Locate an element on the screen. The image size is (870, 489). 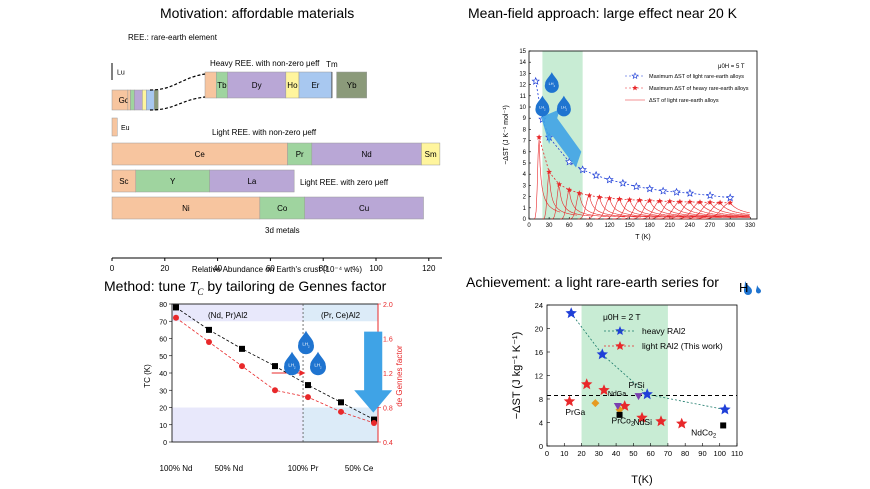
y-tick-label-left: 70 is located at coordinates (163, 322).